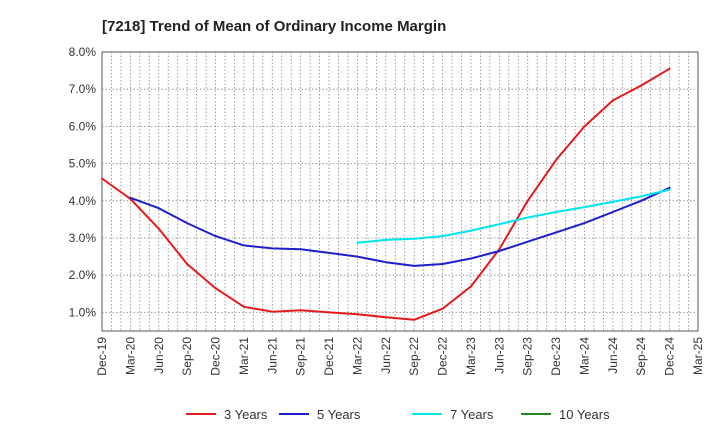 The height and width of the screenshot is (440, 720). I want to click on x-tick-label: Dec-24, so click(670, 356).